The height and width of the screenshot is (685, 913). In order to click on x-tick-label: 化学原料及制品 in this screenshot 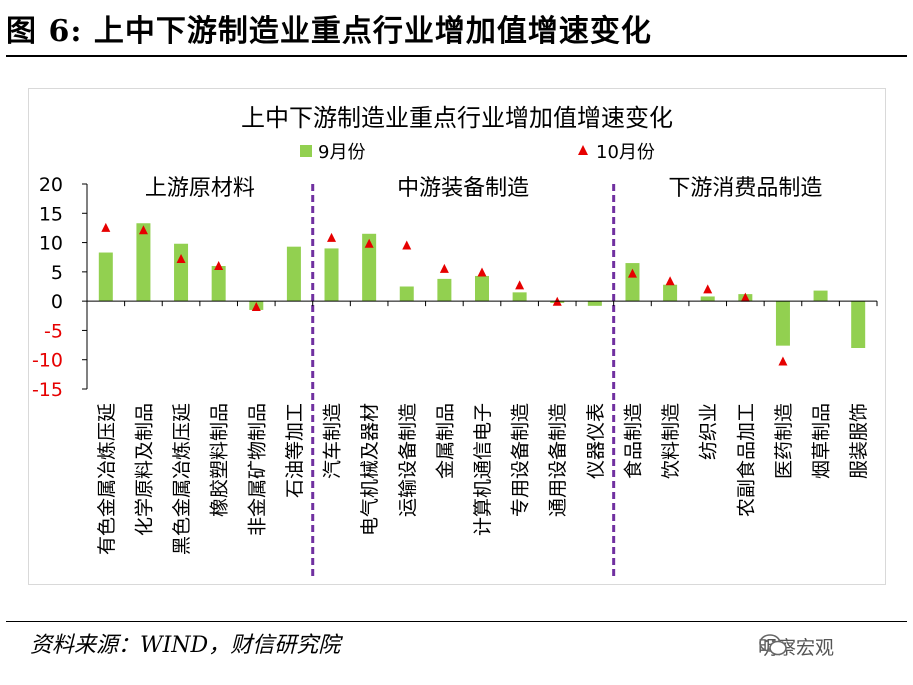, I will do `click(144, 469)`.